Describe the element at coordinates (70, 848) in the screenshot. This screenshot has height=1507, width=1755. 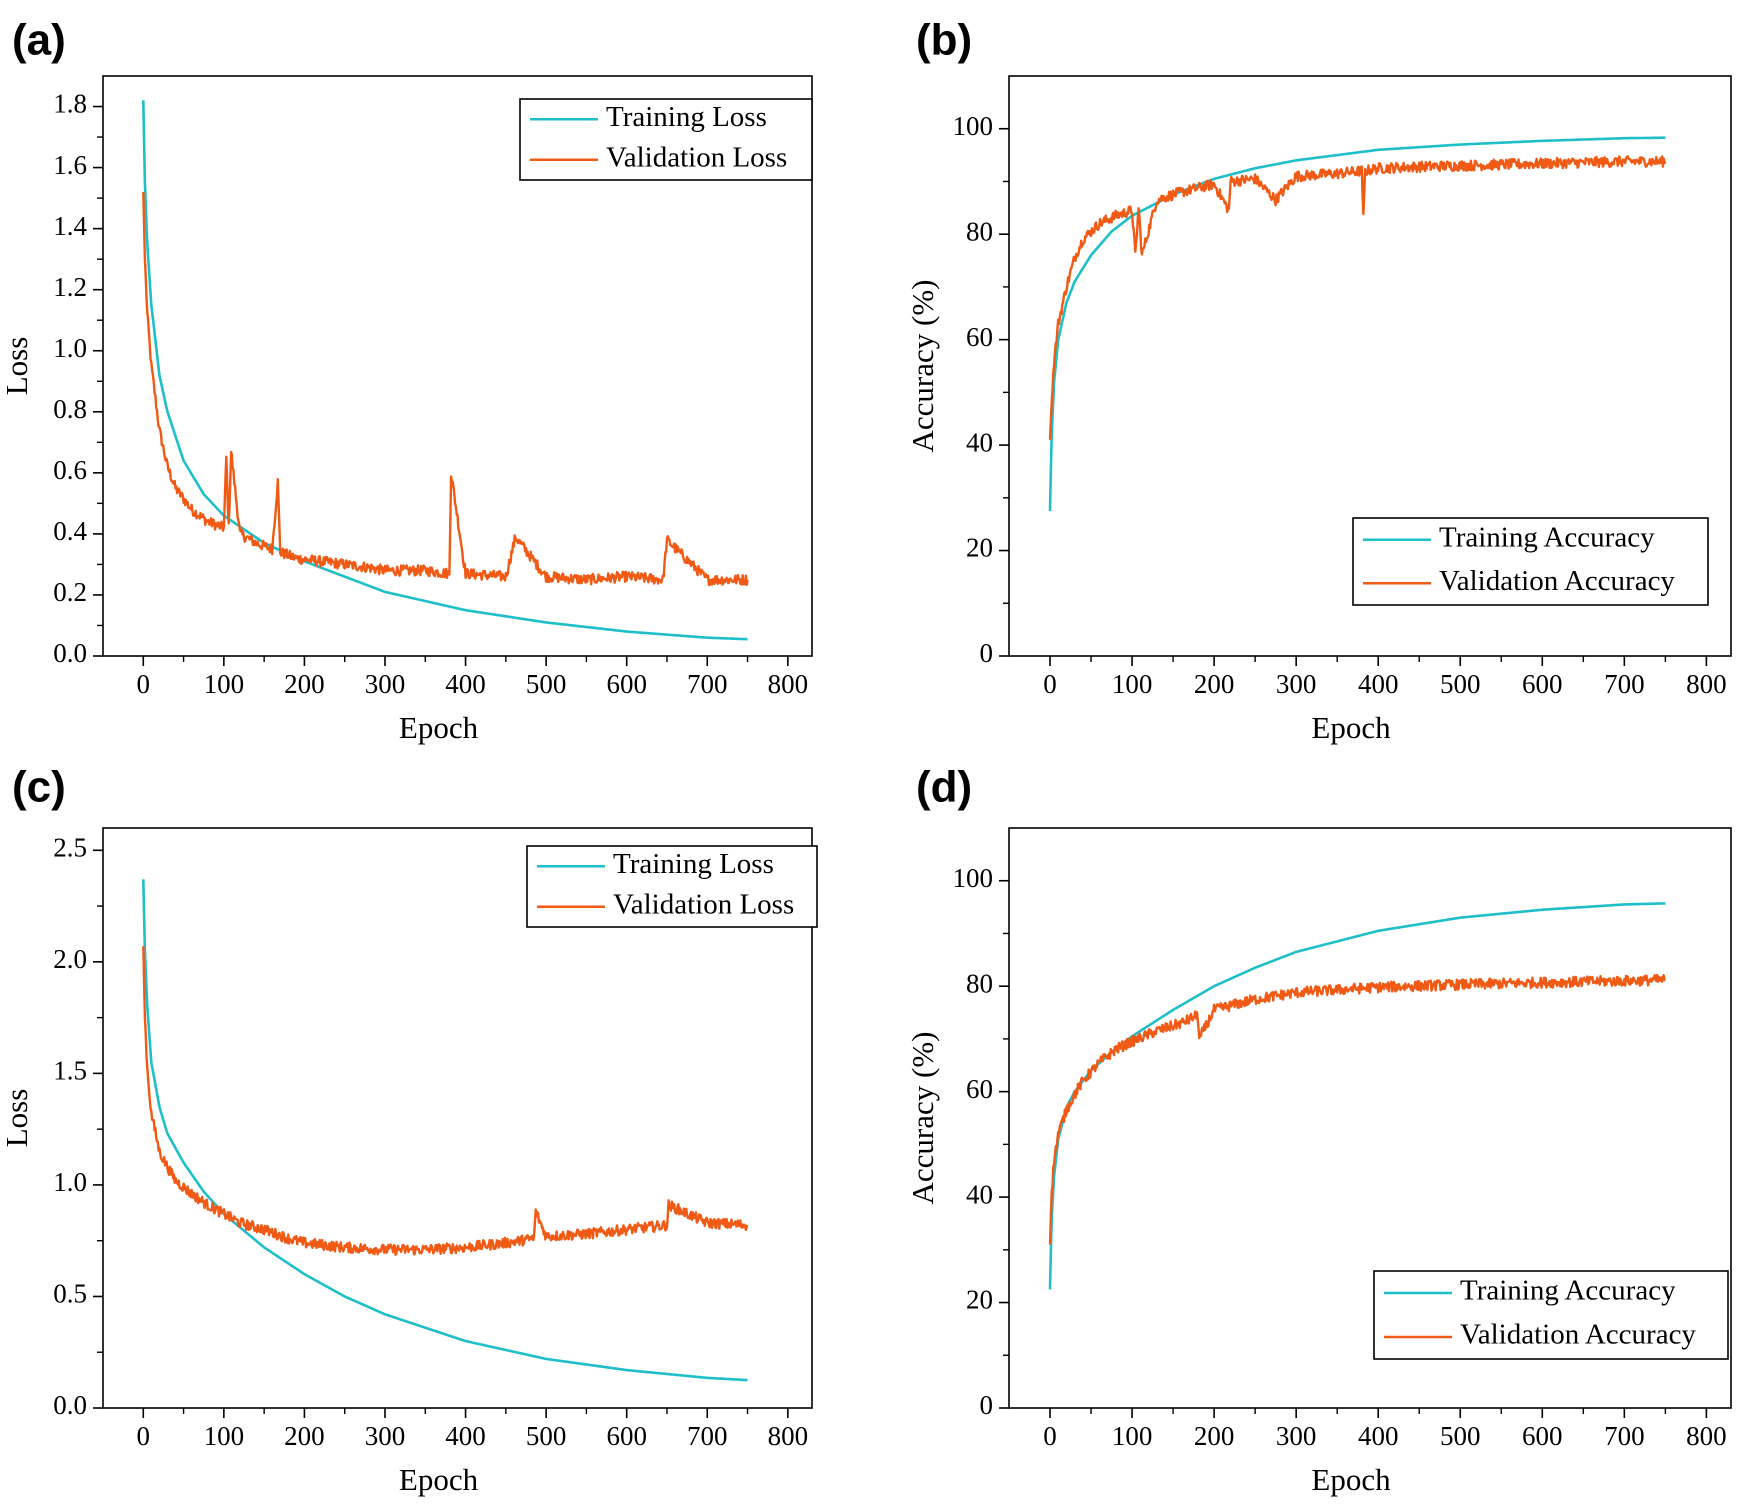
I see `y-tick-label: 2.5` at that location.